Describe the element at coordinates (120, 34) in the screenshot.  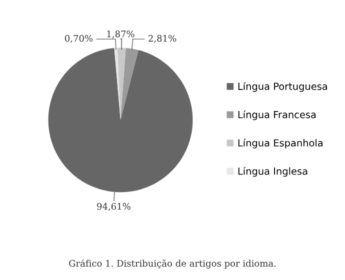
I see `data-label: 1,87%` at that location.